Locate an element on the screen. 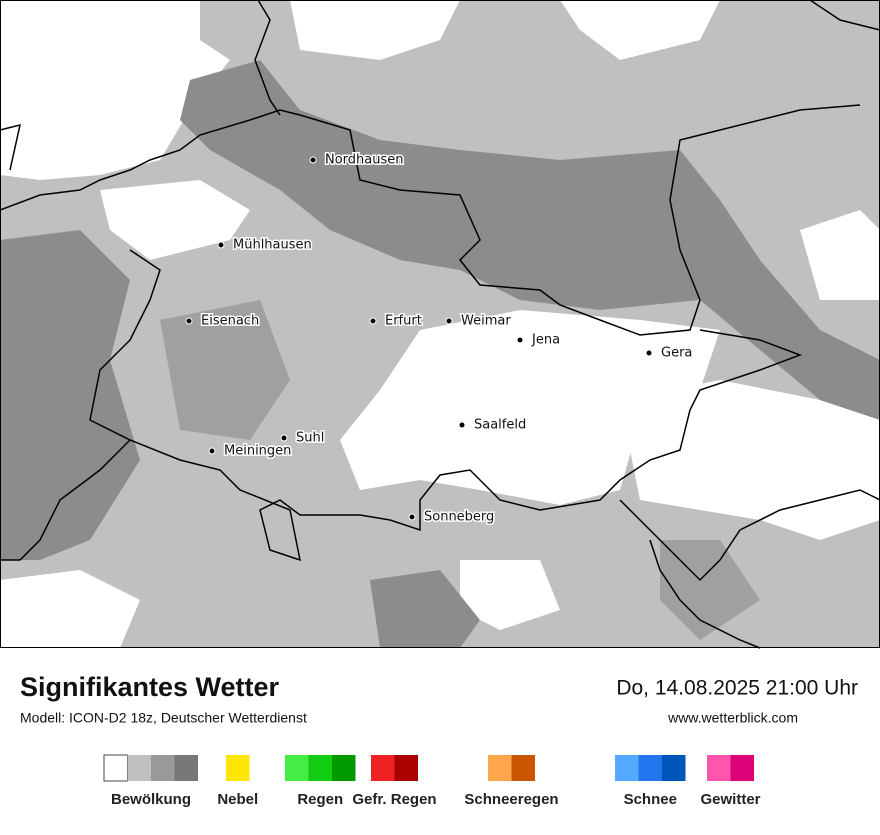 This screenshot has height=835, width=880. city-label: Meiningen is located at coordinates (257, 451).